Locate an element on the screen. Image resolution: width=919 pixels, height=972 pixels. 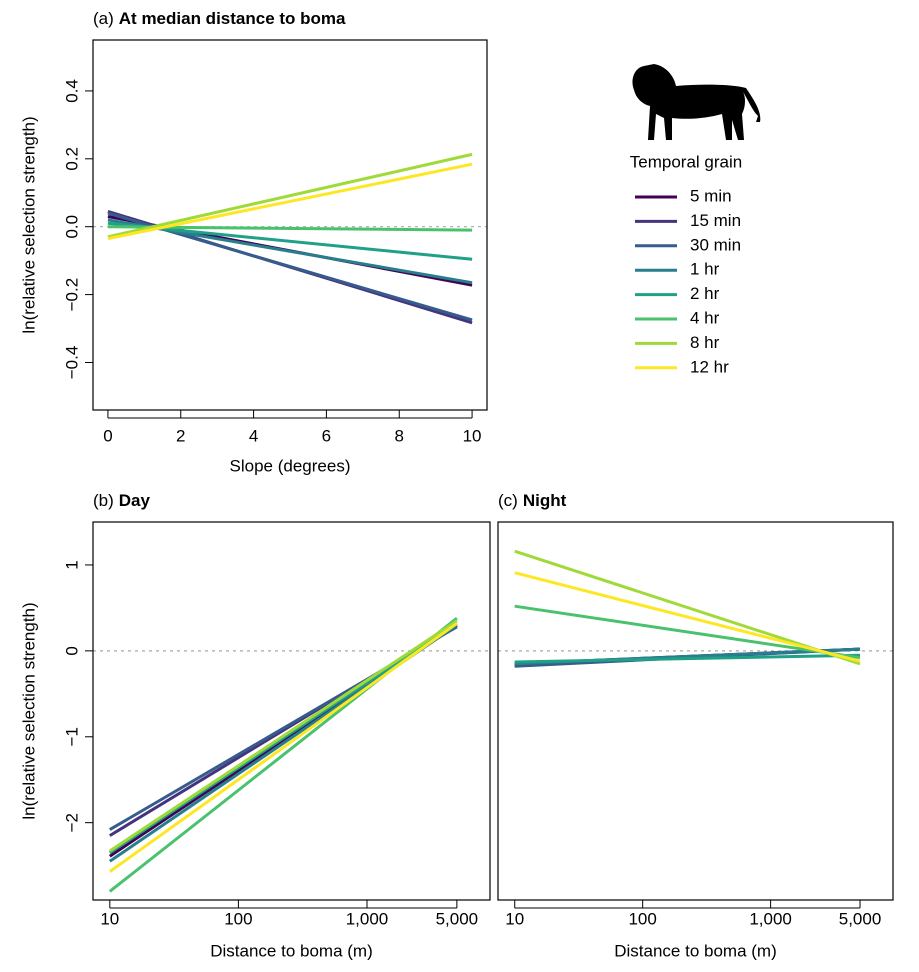
panel-label: (c) is located at coordinates (508, 500).